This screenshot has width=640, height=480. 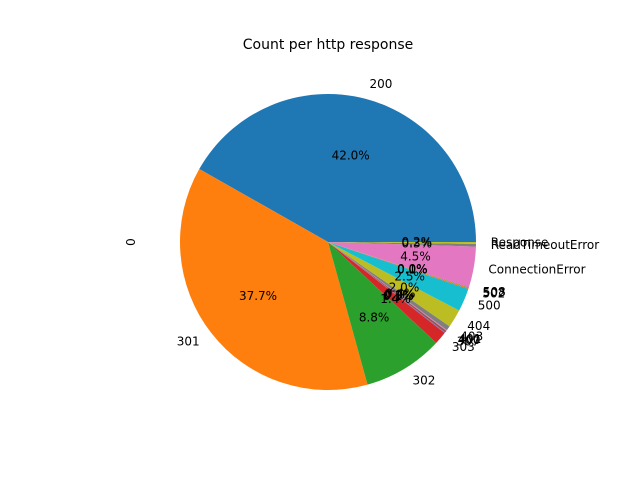 What do you see at coordinates (520, 243) in the screenshot?
I see `slice-label-15: Response` at bounding box center [520, 243].